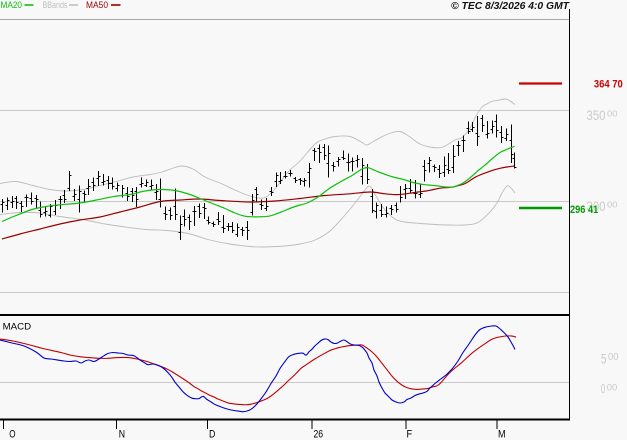 The width and height of the screenshot is (627, 440). Describe the element at coordinates (12, 5) in the screenshot. I see `svg-text: MA20` at that location.